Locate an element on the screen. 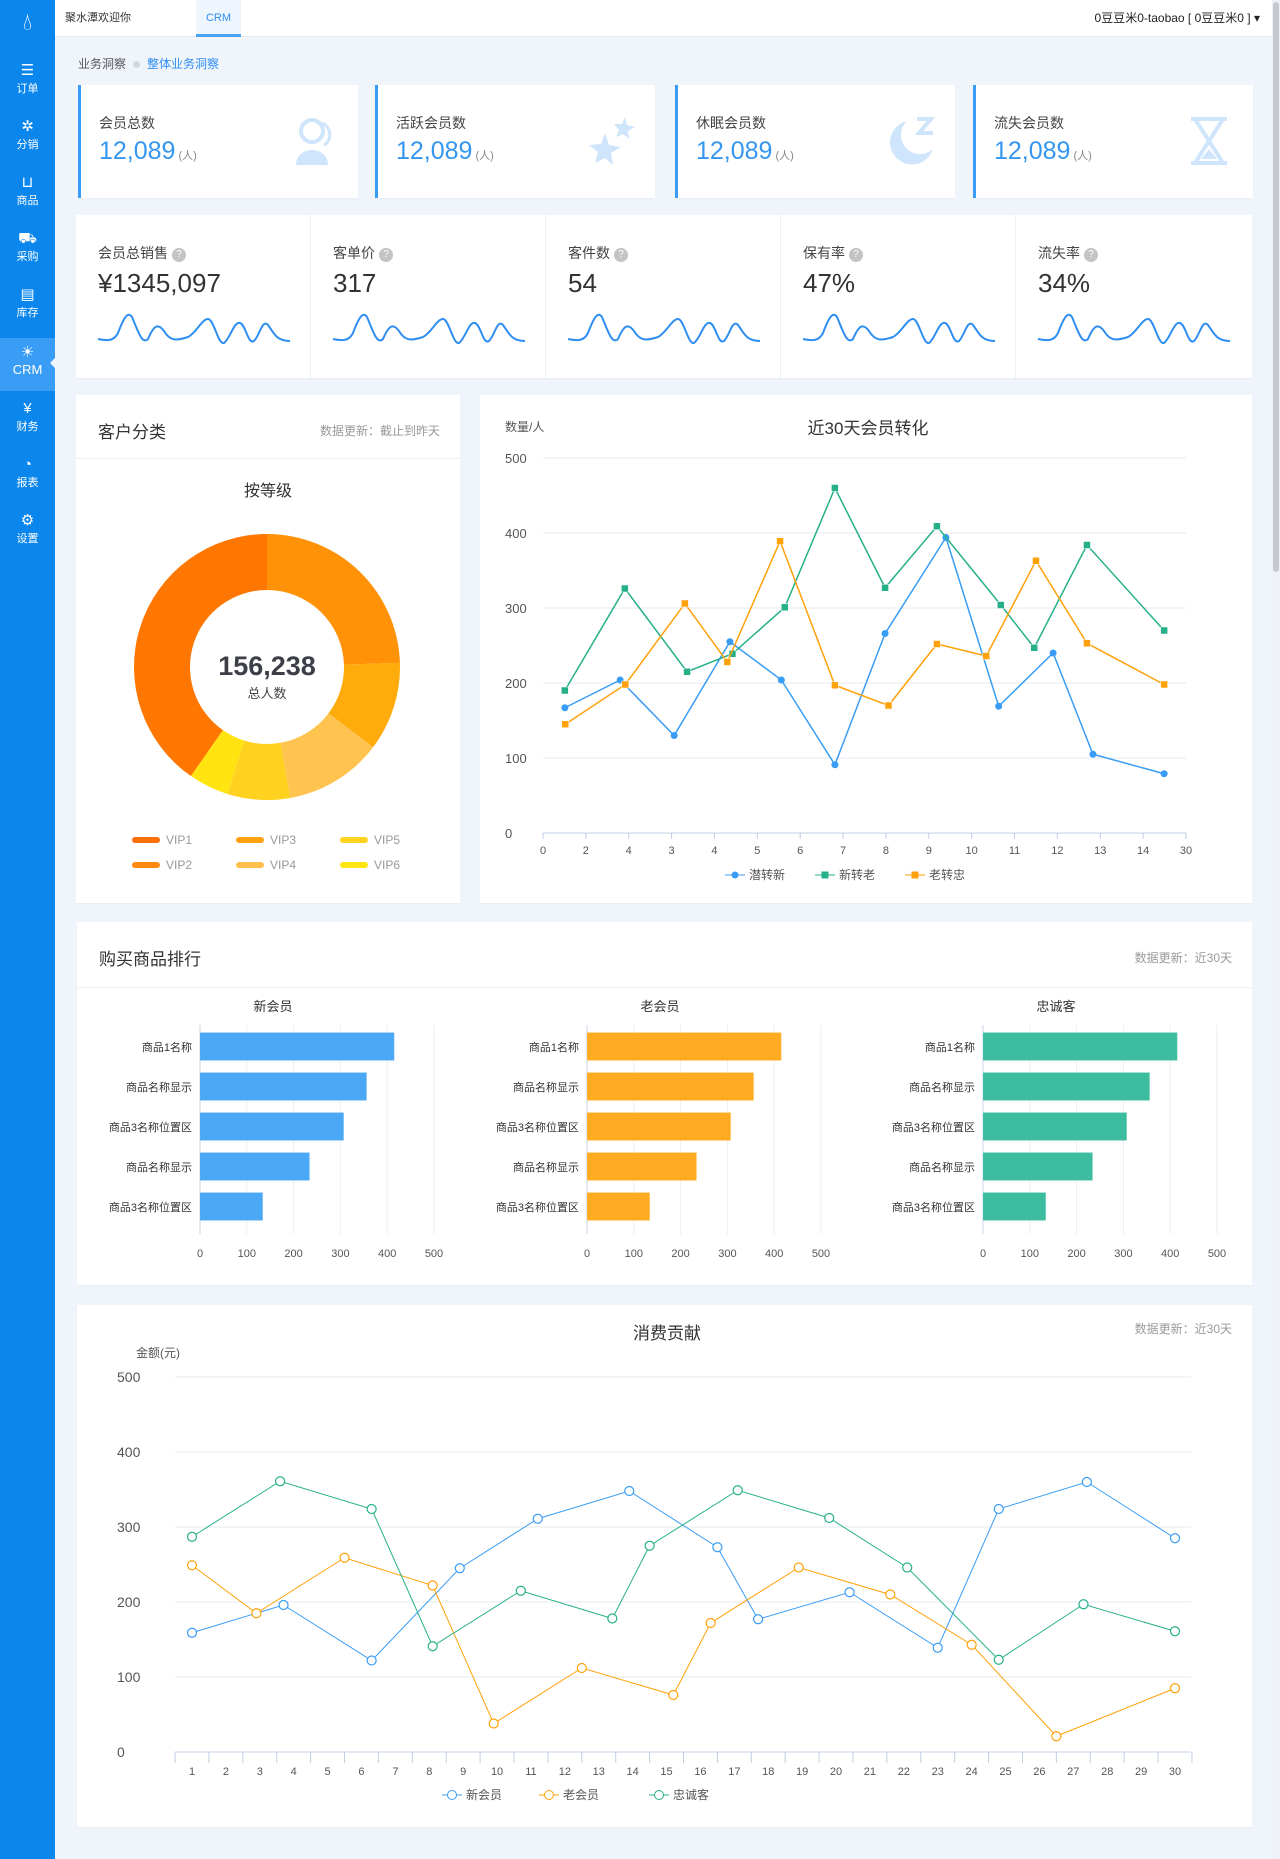  legend-item-vip5: VIP5 is located at coordinates (370, 840).